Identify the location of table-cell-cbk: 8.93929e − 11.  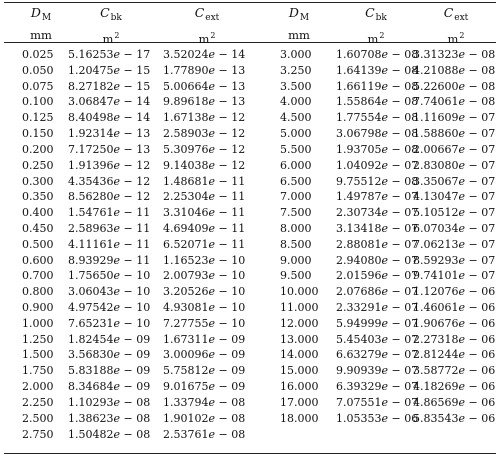
(109, 260).